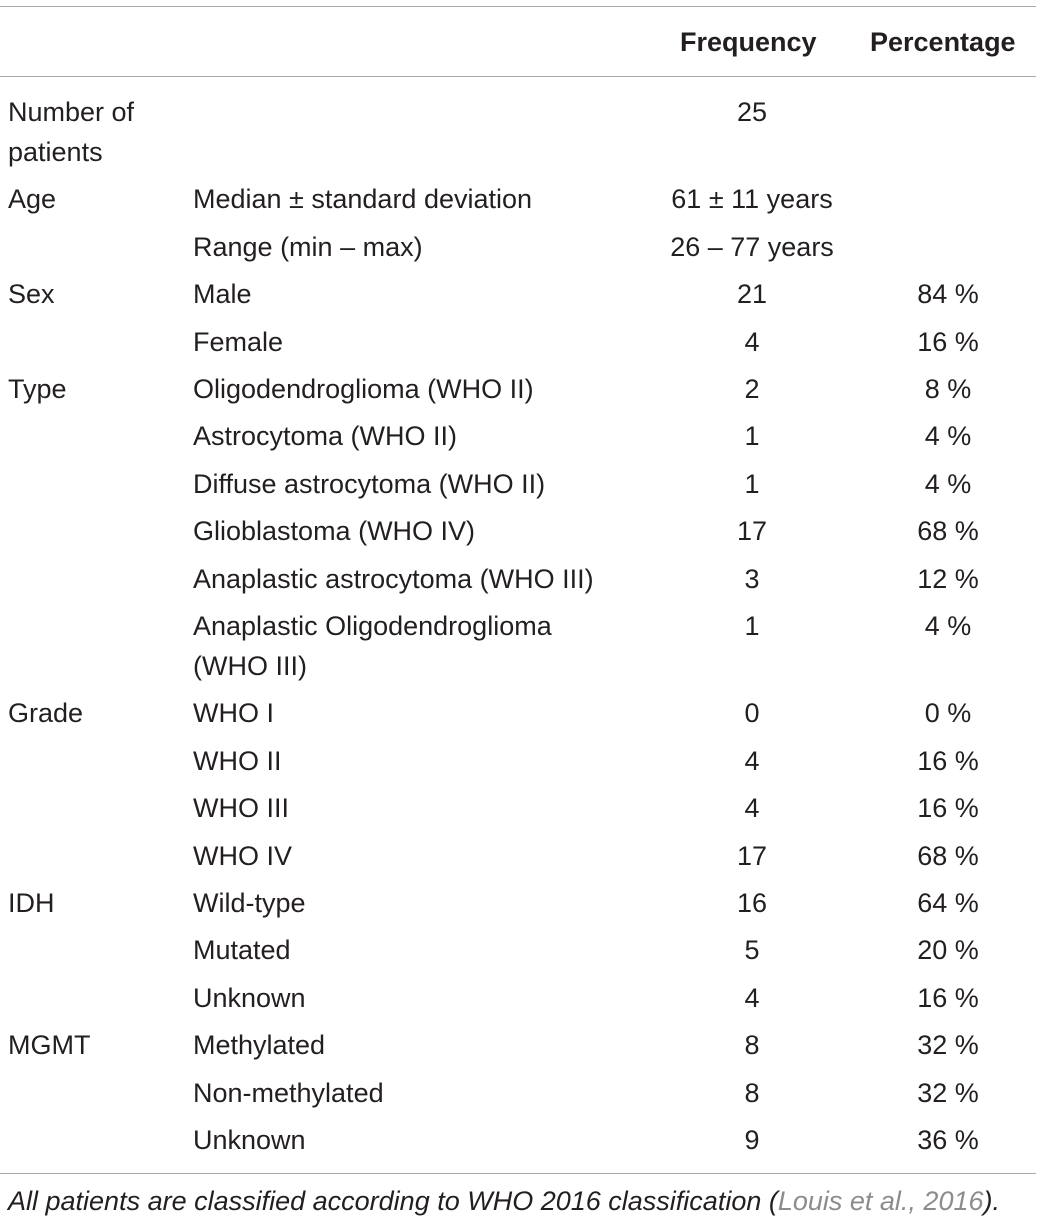 The image size is (1042, 1222). I want to click on row-subcategory: Oligodendroglioma (WHO II), so click(363, 389).